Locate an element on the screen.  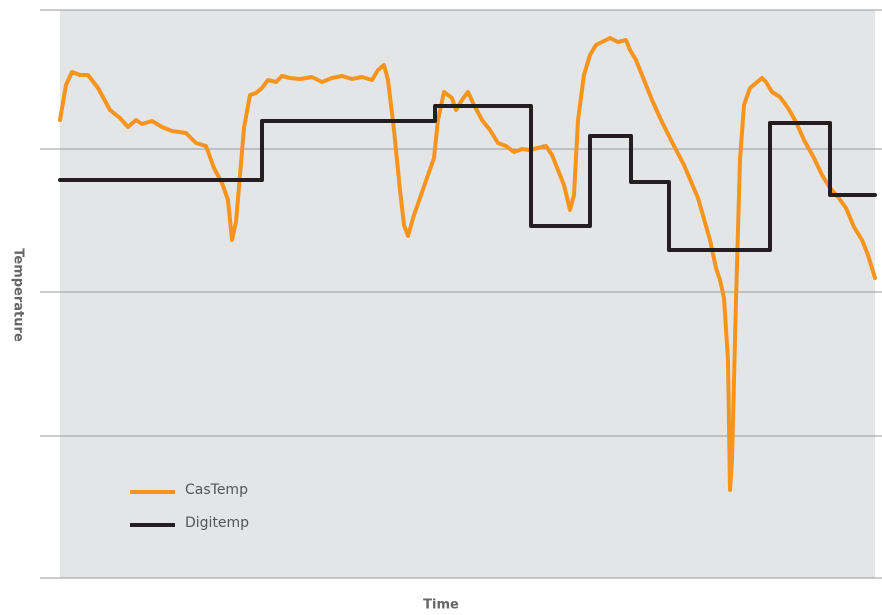
y-axis-label: Temperature is located at coordinates (18, 295).